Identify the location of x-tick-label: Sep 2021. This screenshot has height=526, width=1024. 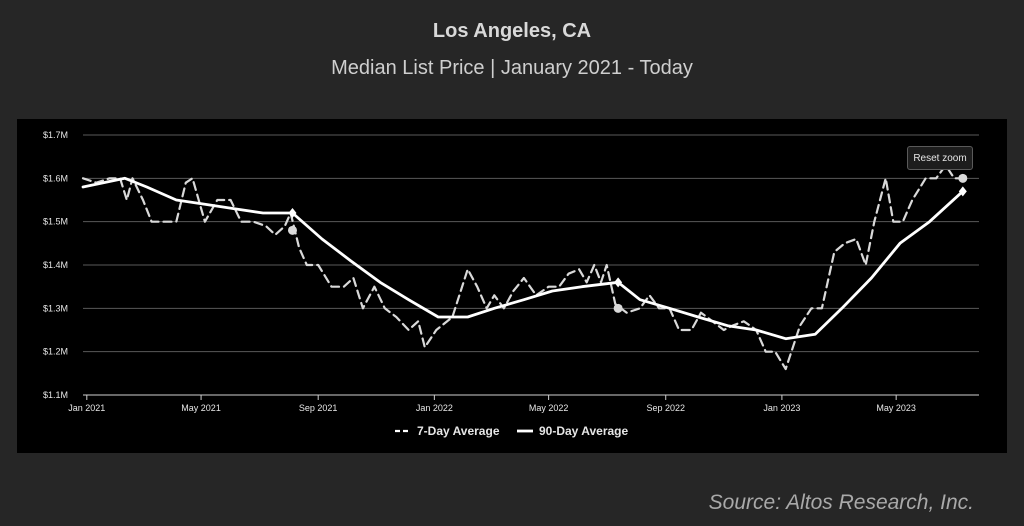
(318, 408).